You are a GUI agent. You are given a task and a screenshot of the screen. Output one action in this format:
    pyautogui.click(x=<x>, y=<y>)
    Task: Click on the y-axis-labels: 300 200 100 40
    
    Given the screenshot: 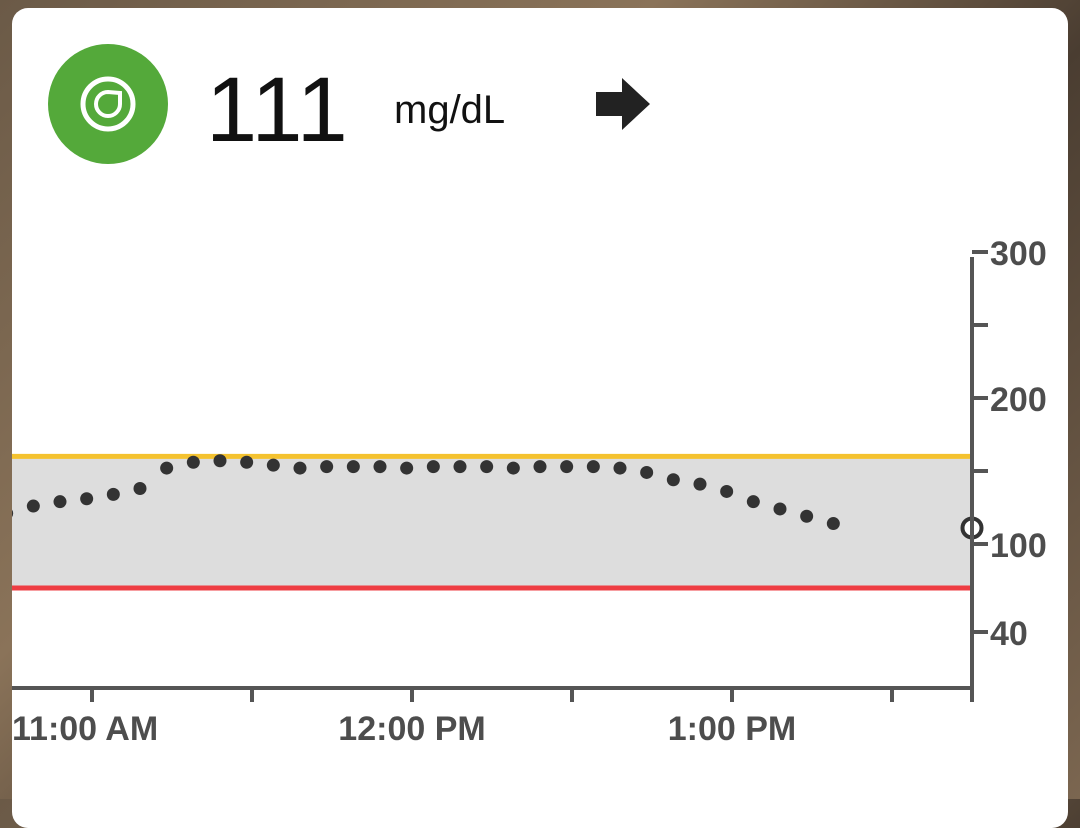 What is the action you would take?
    pyautogui.click(x=1018, y=444)
    